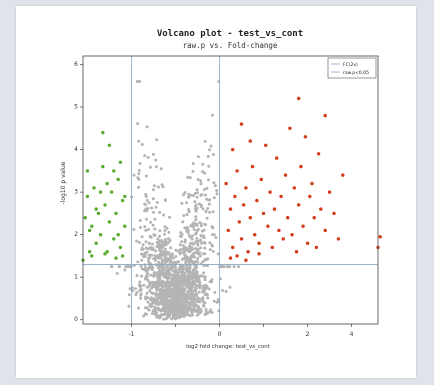  I want to click on y-tick-label: 5, so click(76, 107).